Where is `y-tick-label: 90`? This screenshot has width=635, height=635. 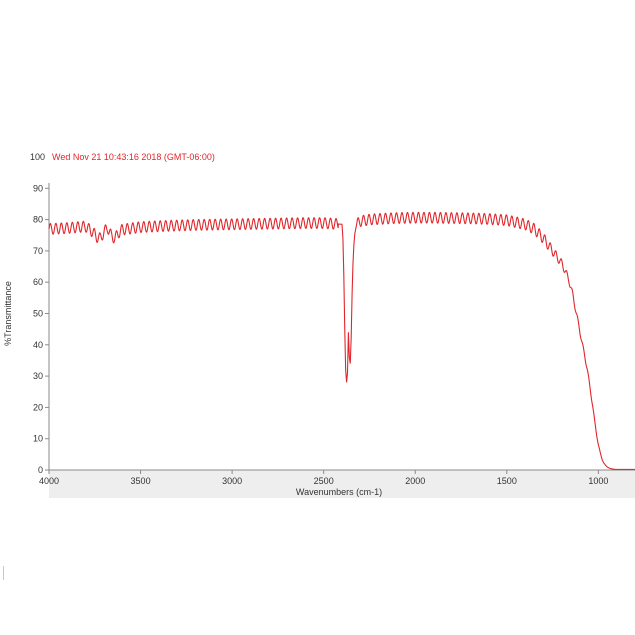
y-tick-label: 90 is located at coordinates (38, 188).